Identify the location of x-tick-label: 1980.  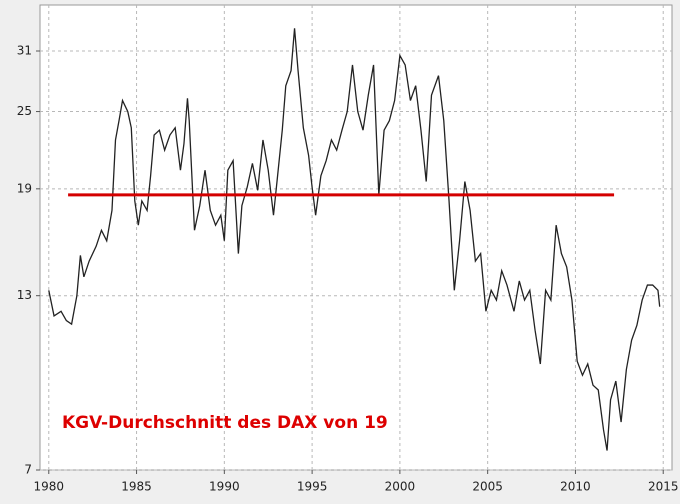
(49, 487).